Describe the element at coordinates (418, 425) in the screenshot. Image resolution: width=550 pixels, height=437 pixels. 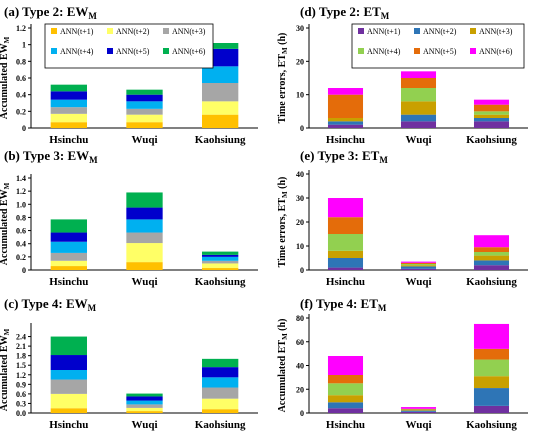
I see `x-tick-label: Wuqi` at that location.